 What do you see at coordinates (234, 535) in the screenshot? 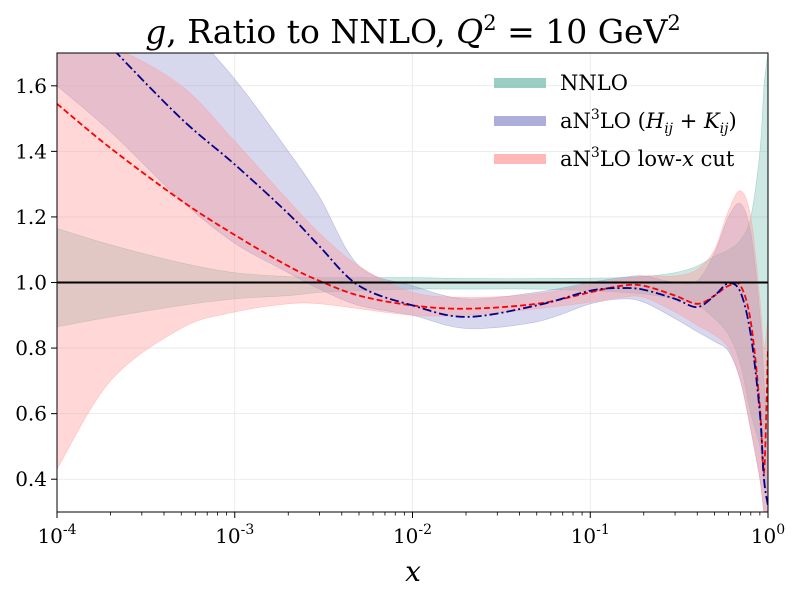
I see `x-tick-label: 10⁻³` at bounding box center [234, 535].